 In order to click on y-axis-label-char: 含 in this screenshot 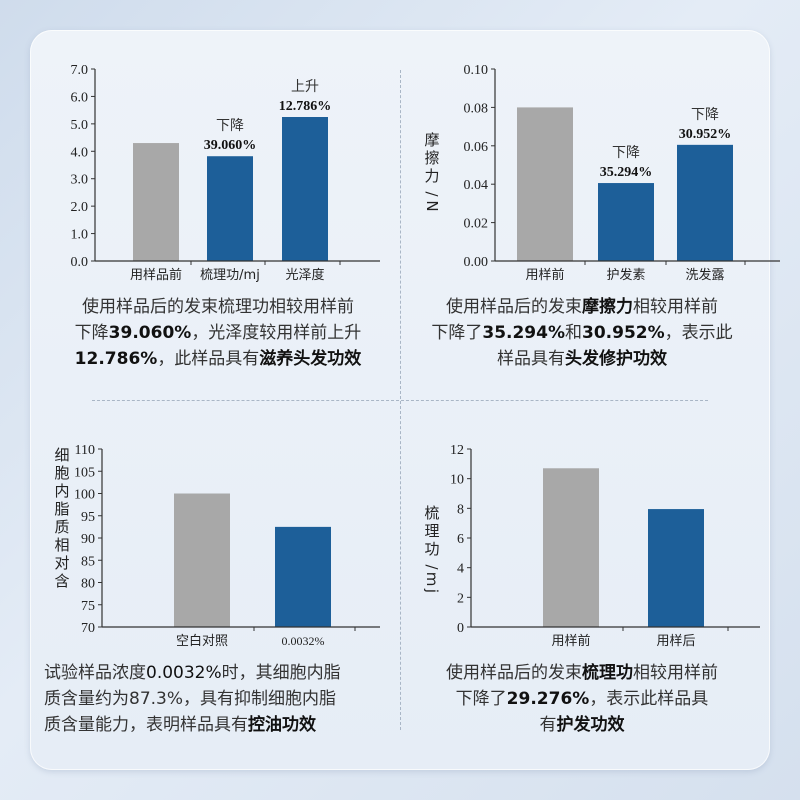, I will do `click(61, 581)`.